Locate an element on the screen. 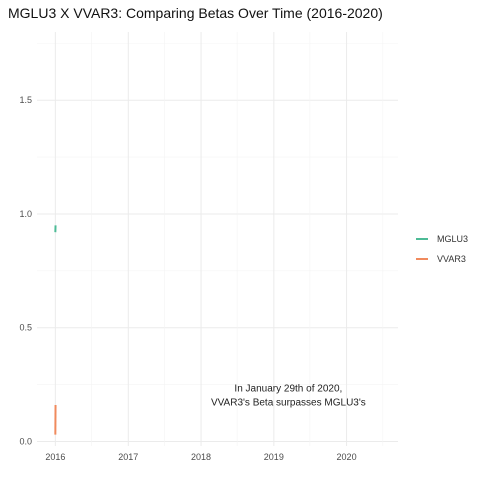 This screenshot has height=480, width=480. y-tick-label: 1.5 is located at coordinates (25, 100).